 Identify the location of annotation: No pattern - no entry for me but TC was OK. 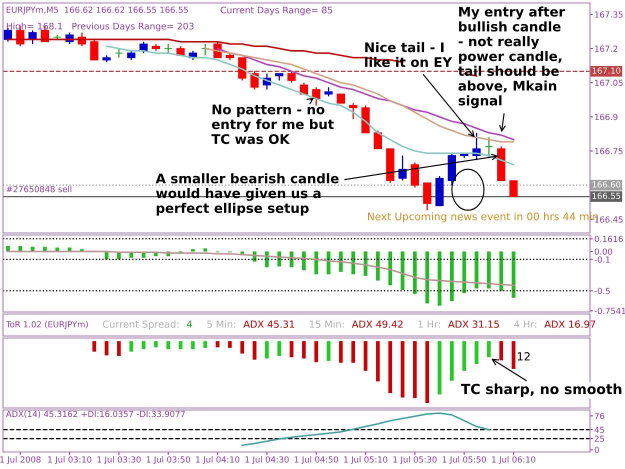
(272, 124).